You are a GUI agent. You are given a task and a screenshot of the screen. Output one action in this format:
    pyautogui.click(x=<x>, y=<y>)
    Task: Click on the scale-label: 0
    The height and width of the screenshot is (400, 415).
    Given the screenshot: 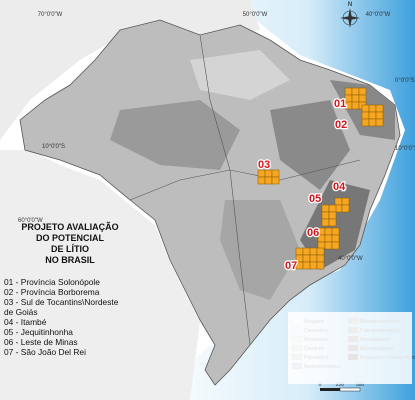 What is the action you would take?
    pyautogui.click(x=320, y=385)
    